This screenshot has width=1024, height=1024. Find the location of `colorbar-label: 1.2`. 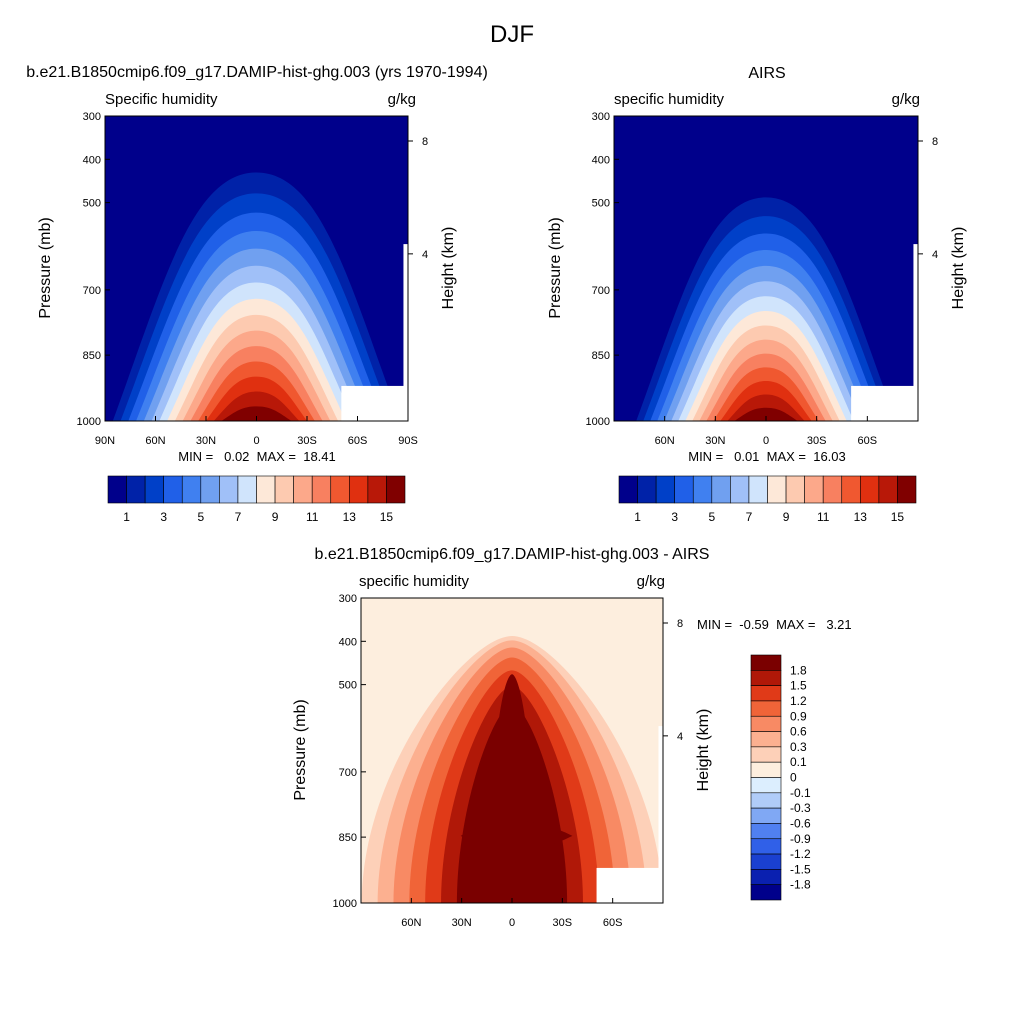

colorbar-label: 1.2 is located at coordinates (798, 701).